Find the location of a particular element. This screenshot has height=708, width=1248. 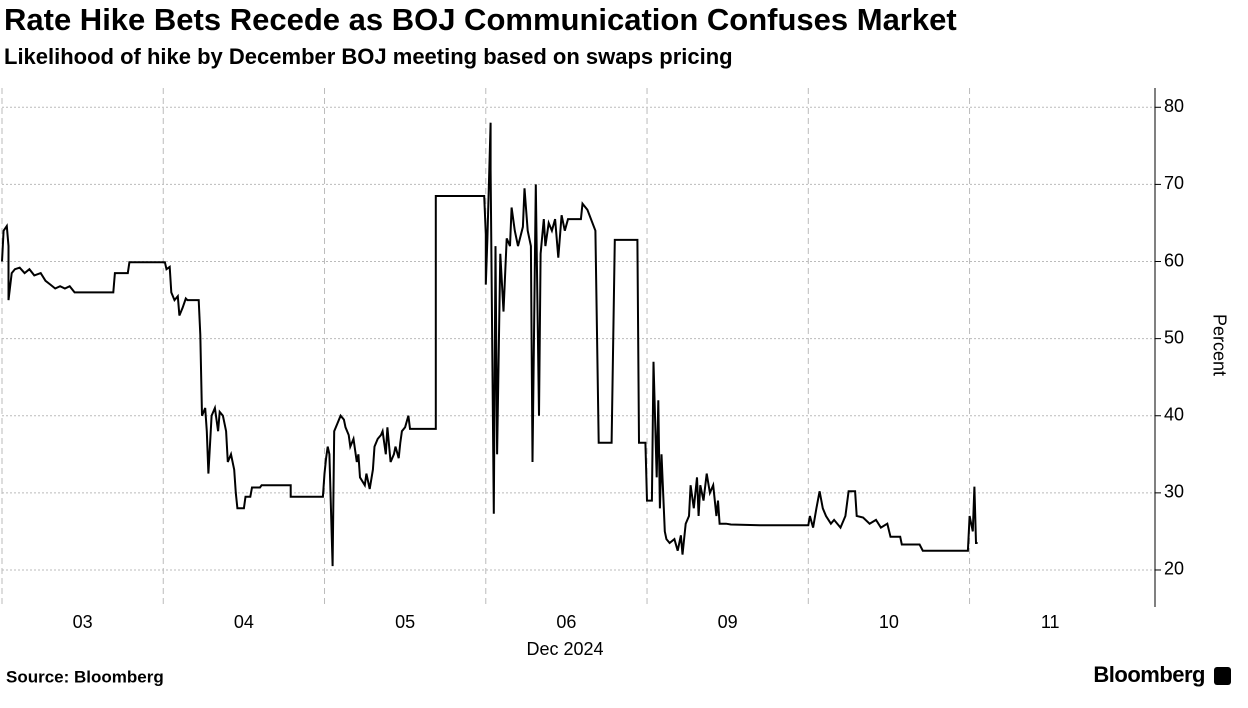

y-tick-label: 30 is located at coordinates (1174, 492).